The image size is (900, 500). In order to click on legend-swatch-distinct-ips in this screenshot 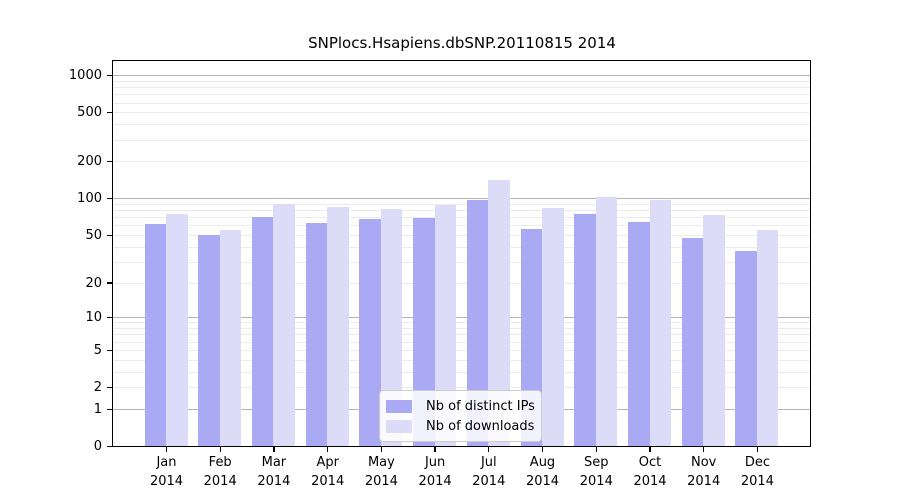, I will do `click(399, 406)`.